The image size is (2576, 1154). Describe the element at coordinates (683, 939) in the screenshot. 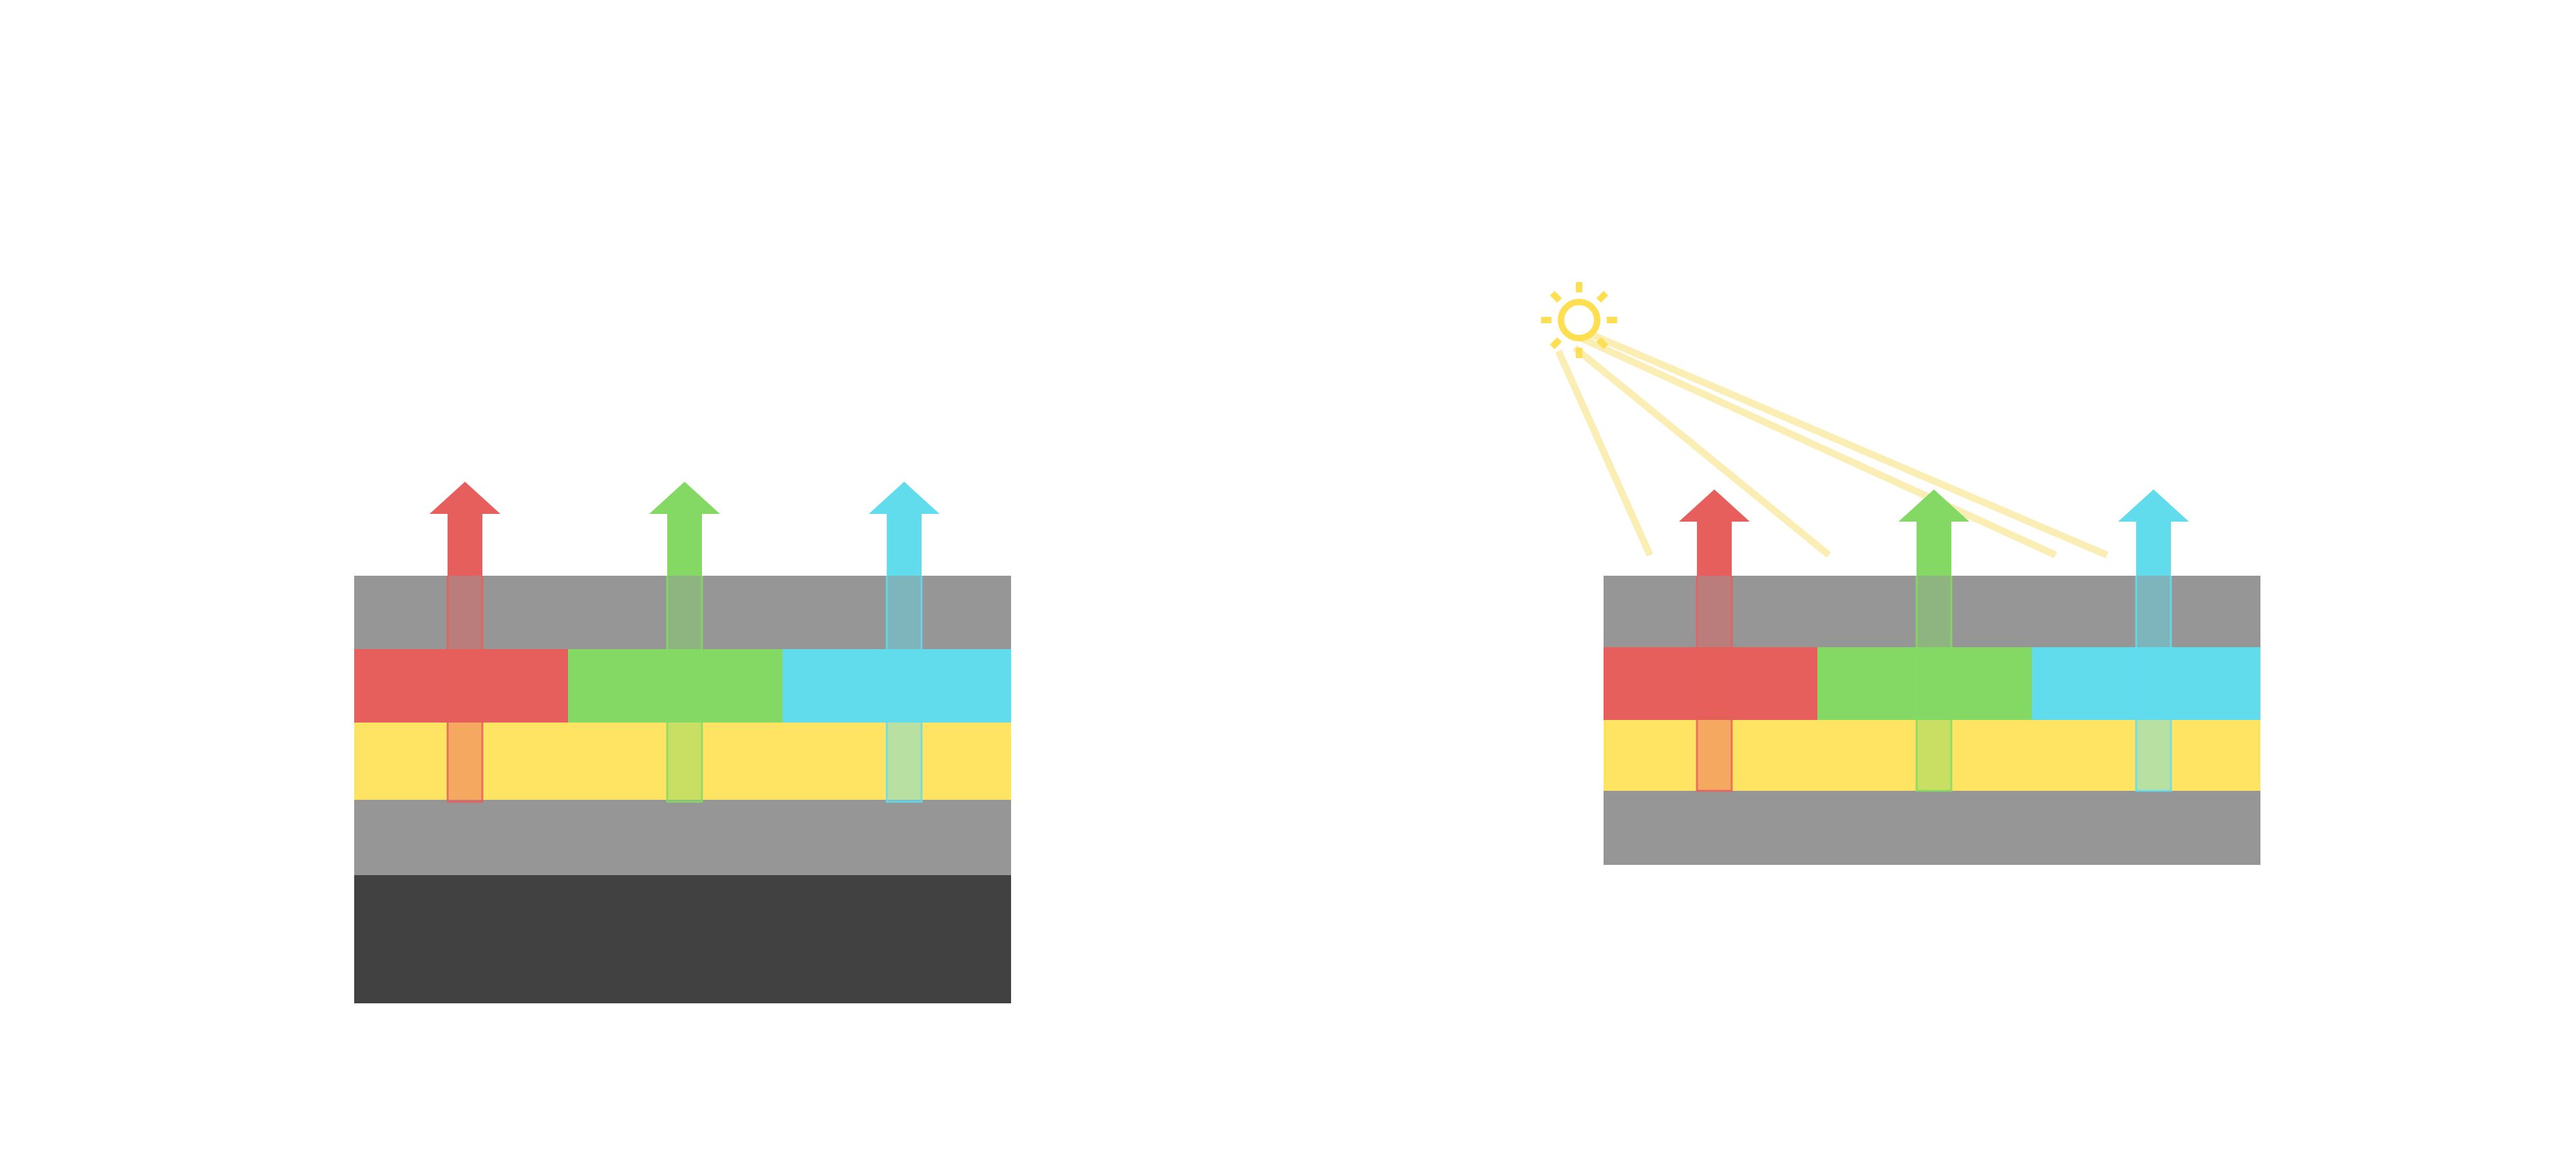

I see `substrate-dark-layer` at that location.